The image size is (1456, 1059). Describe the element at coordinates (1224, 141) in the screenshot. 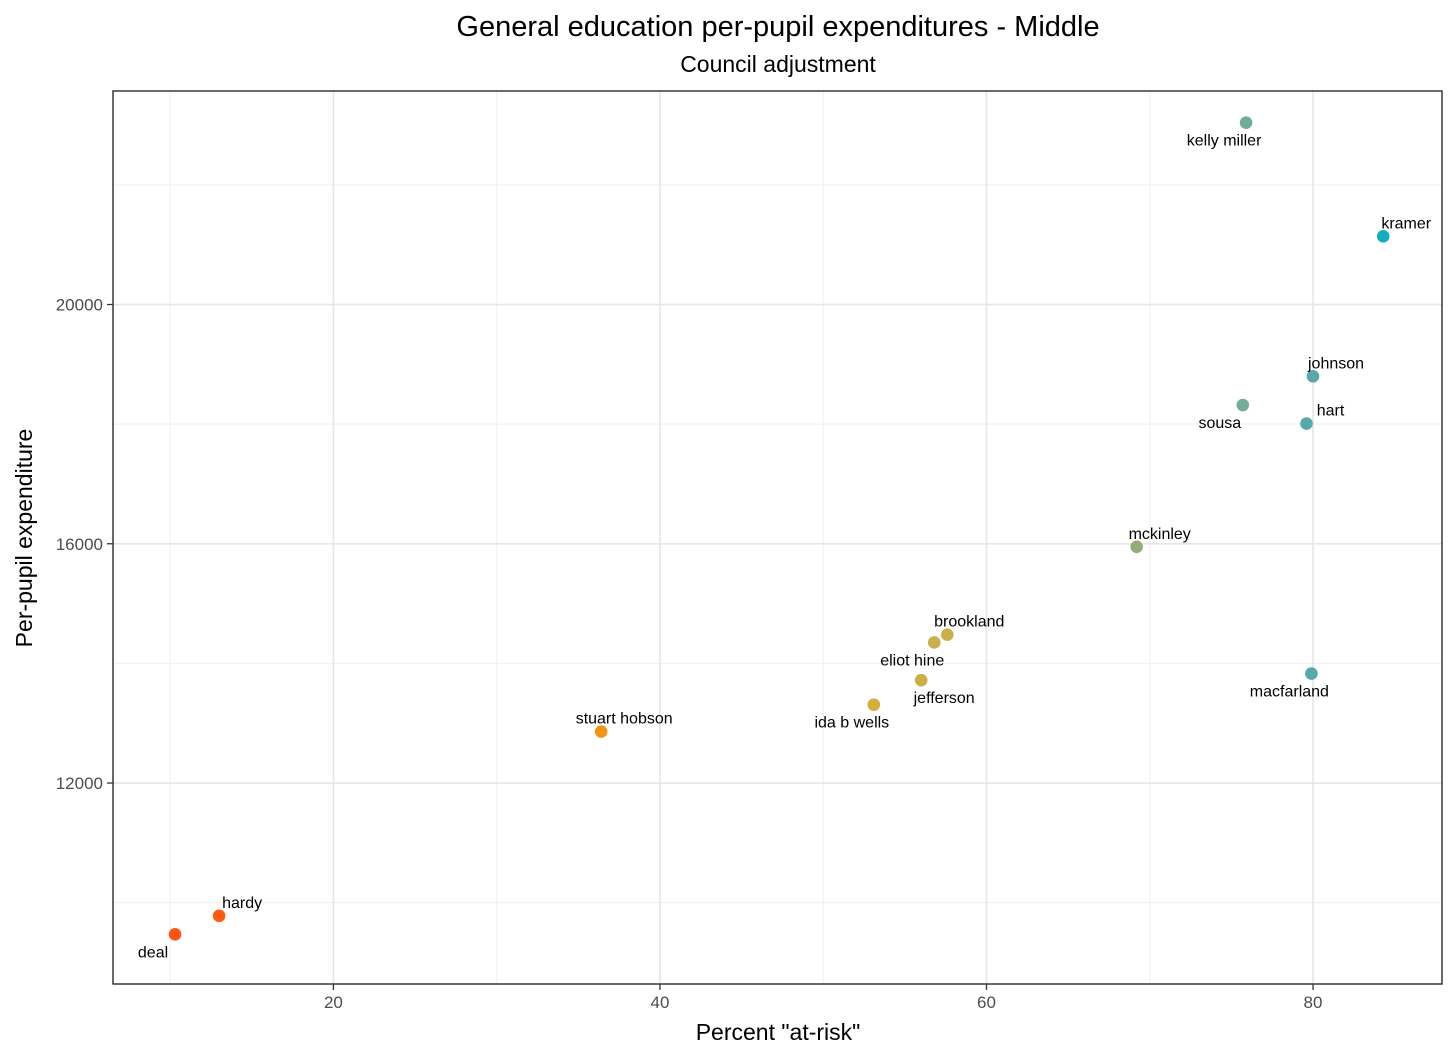

I see `point-label: kelly miller` at that location.